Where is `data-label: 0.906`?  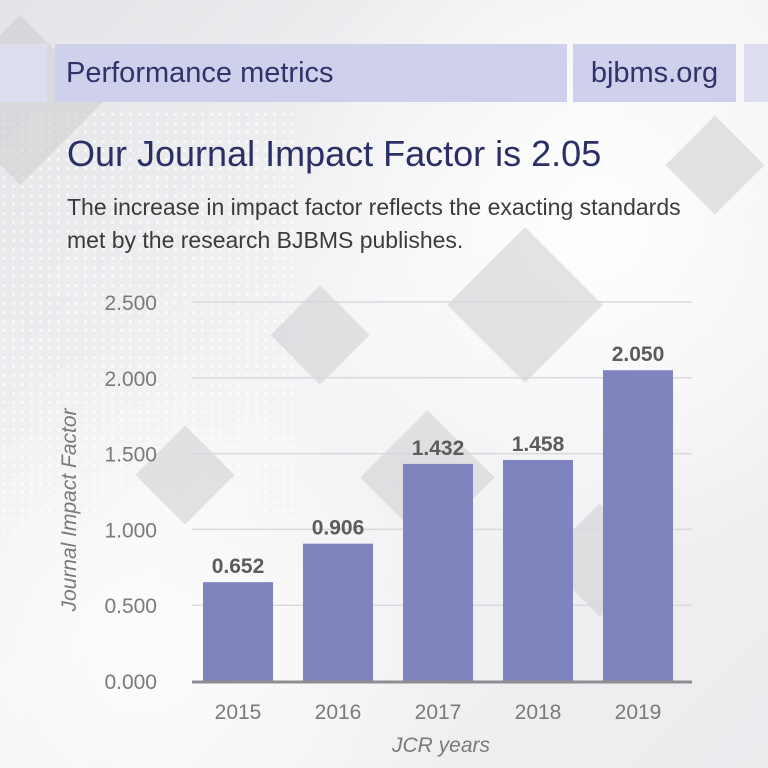
data-label: 0.906 is located at coordinates (338, 528).